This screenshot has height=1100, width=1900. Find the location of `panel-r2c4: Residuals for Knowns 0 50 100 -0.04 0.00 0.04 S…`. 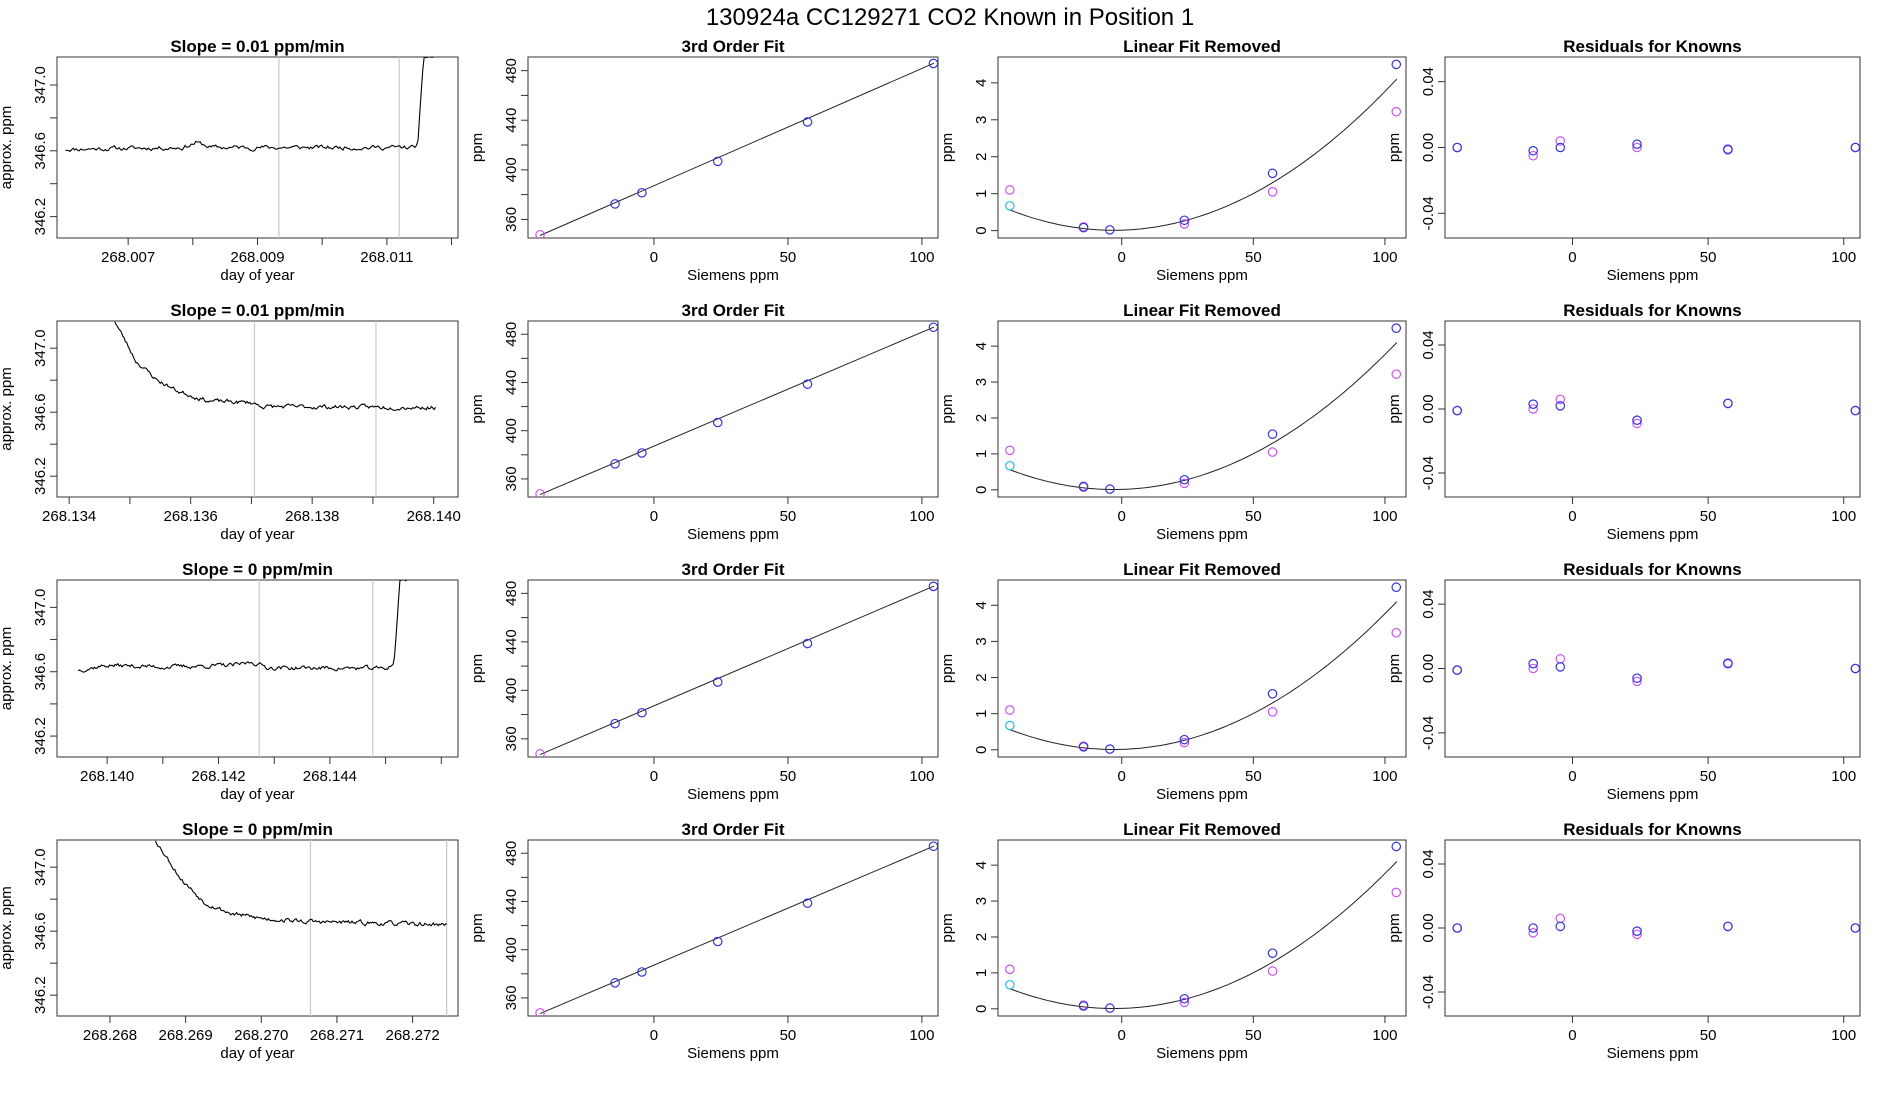

panel-r2c4: Residuals for Knowns 0 50 100 -0.04 0.00 0.04 S… is located at coordinates (1623, 422).